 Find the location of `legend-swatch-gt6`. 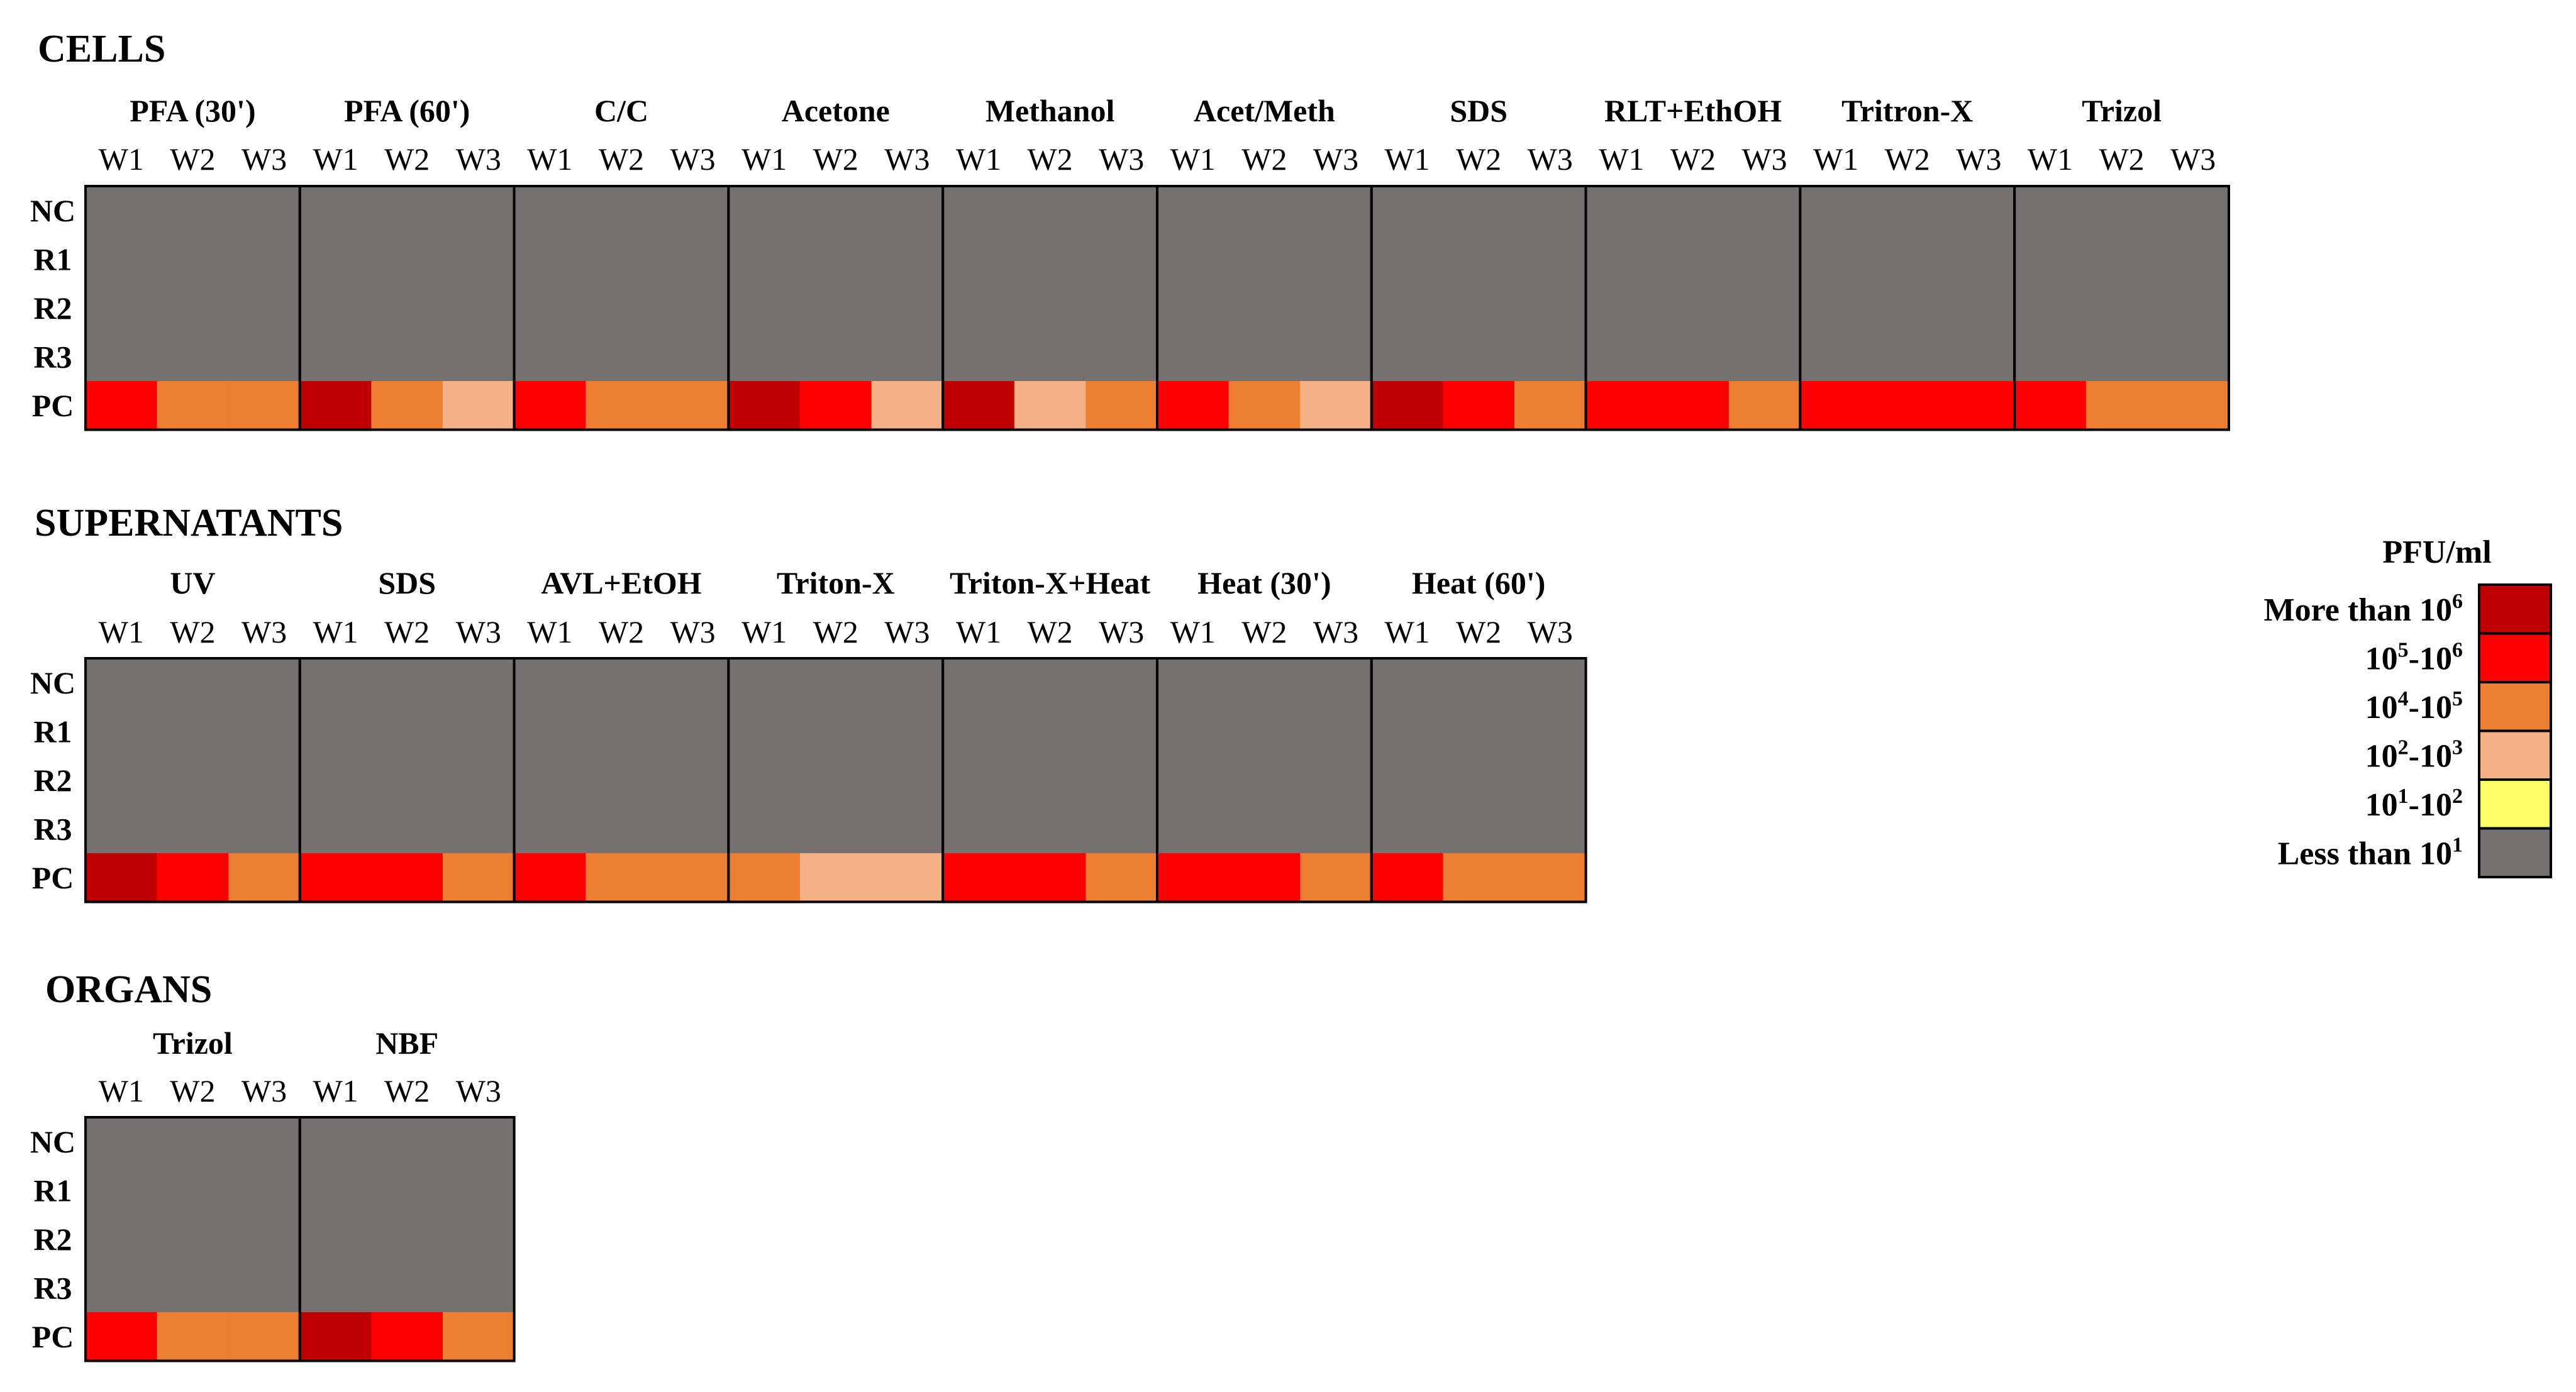

legend-swatch-gt6 is located at coordinates (2515, 609).